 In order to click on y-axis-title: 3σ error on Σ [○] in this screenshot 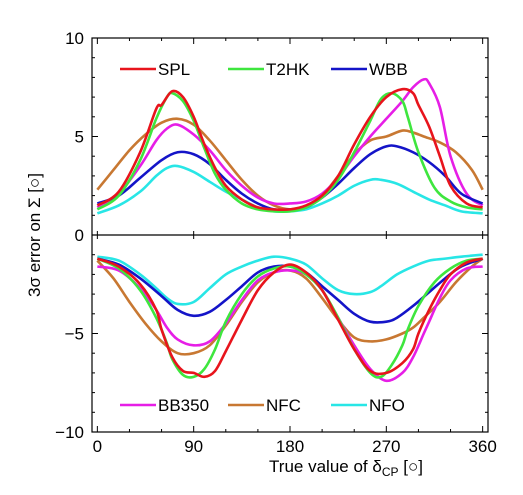, I will do `click(34, 235)`.